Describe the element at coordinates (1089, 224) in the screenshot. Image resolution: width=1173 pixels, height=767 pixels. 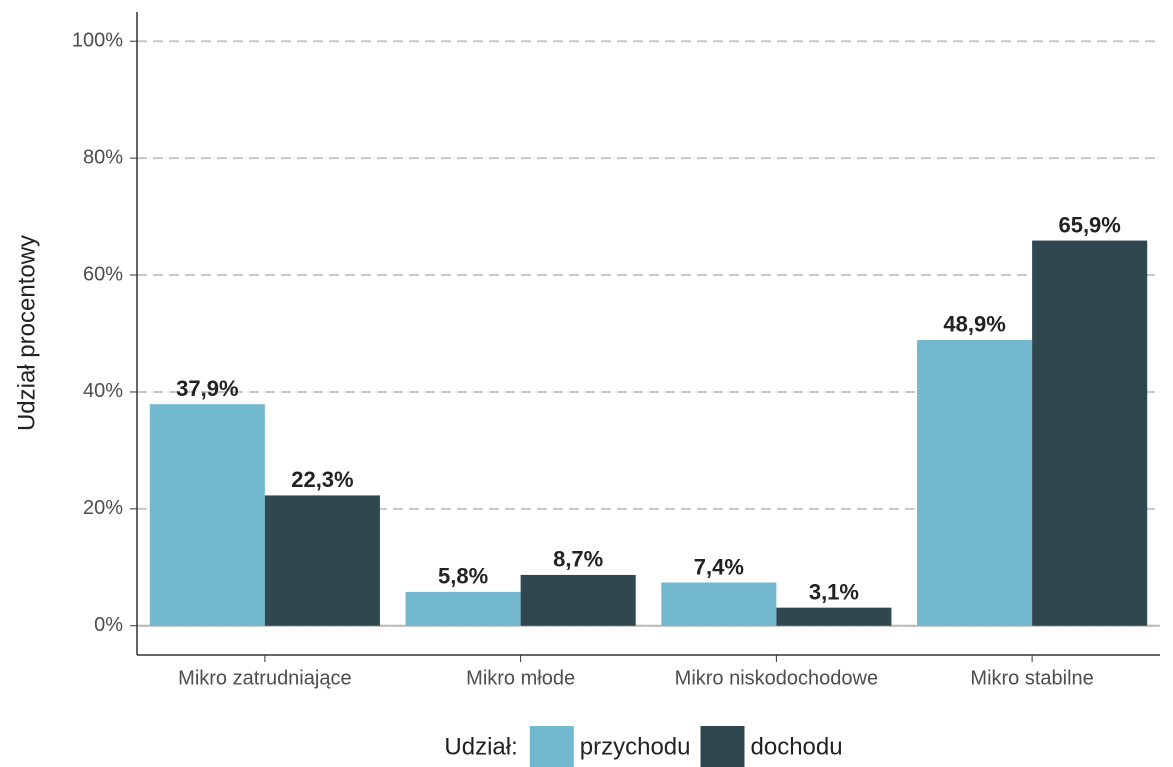
I see `value-label: 65,9%` at that location.